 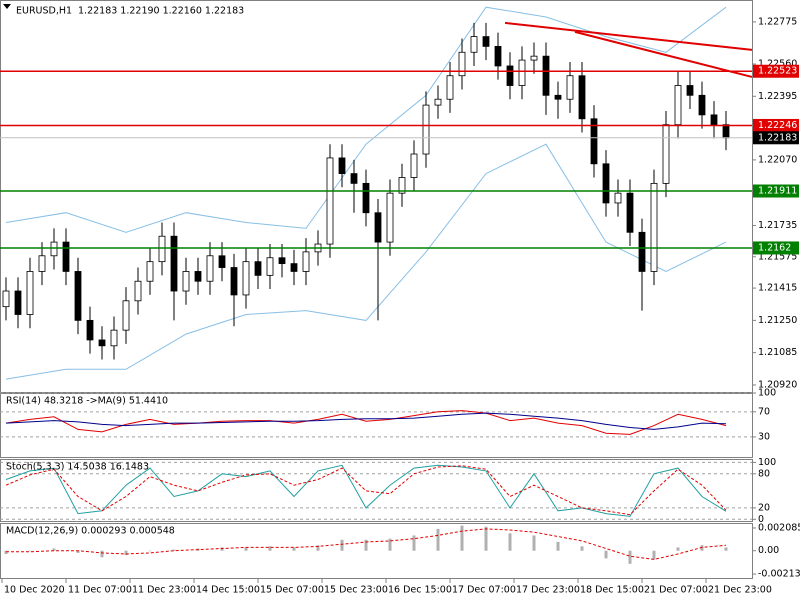 I want to click on x-tick-label: 10 Dec 2020, so click(x=34, y=590).